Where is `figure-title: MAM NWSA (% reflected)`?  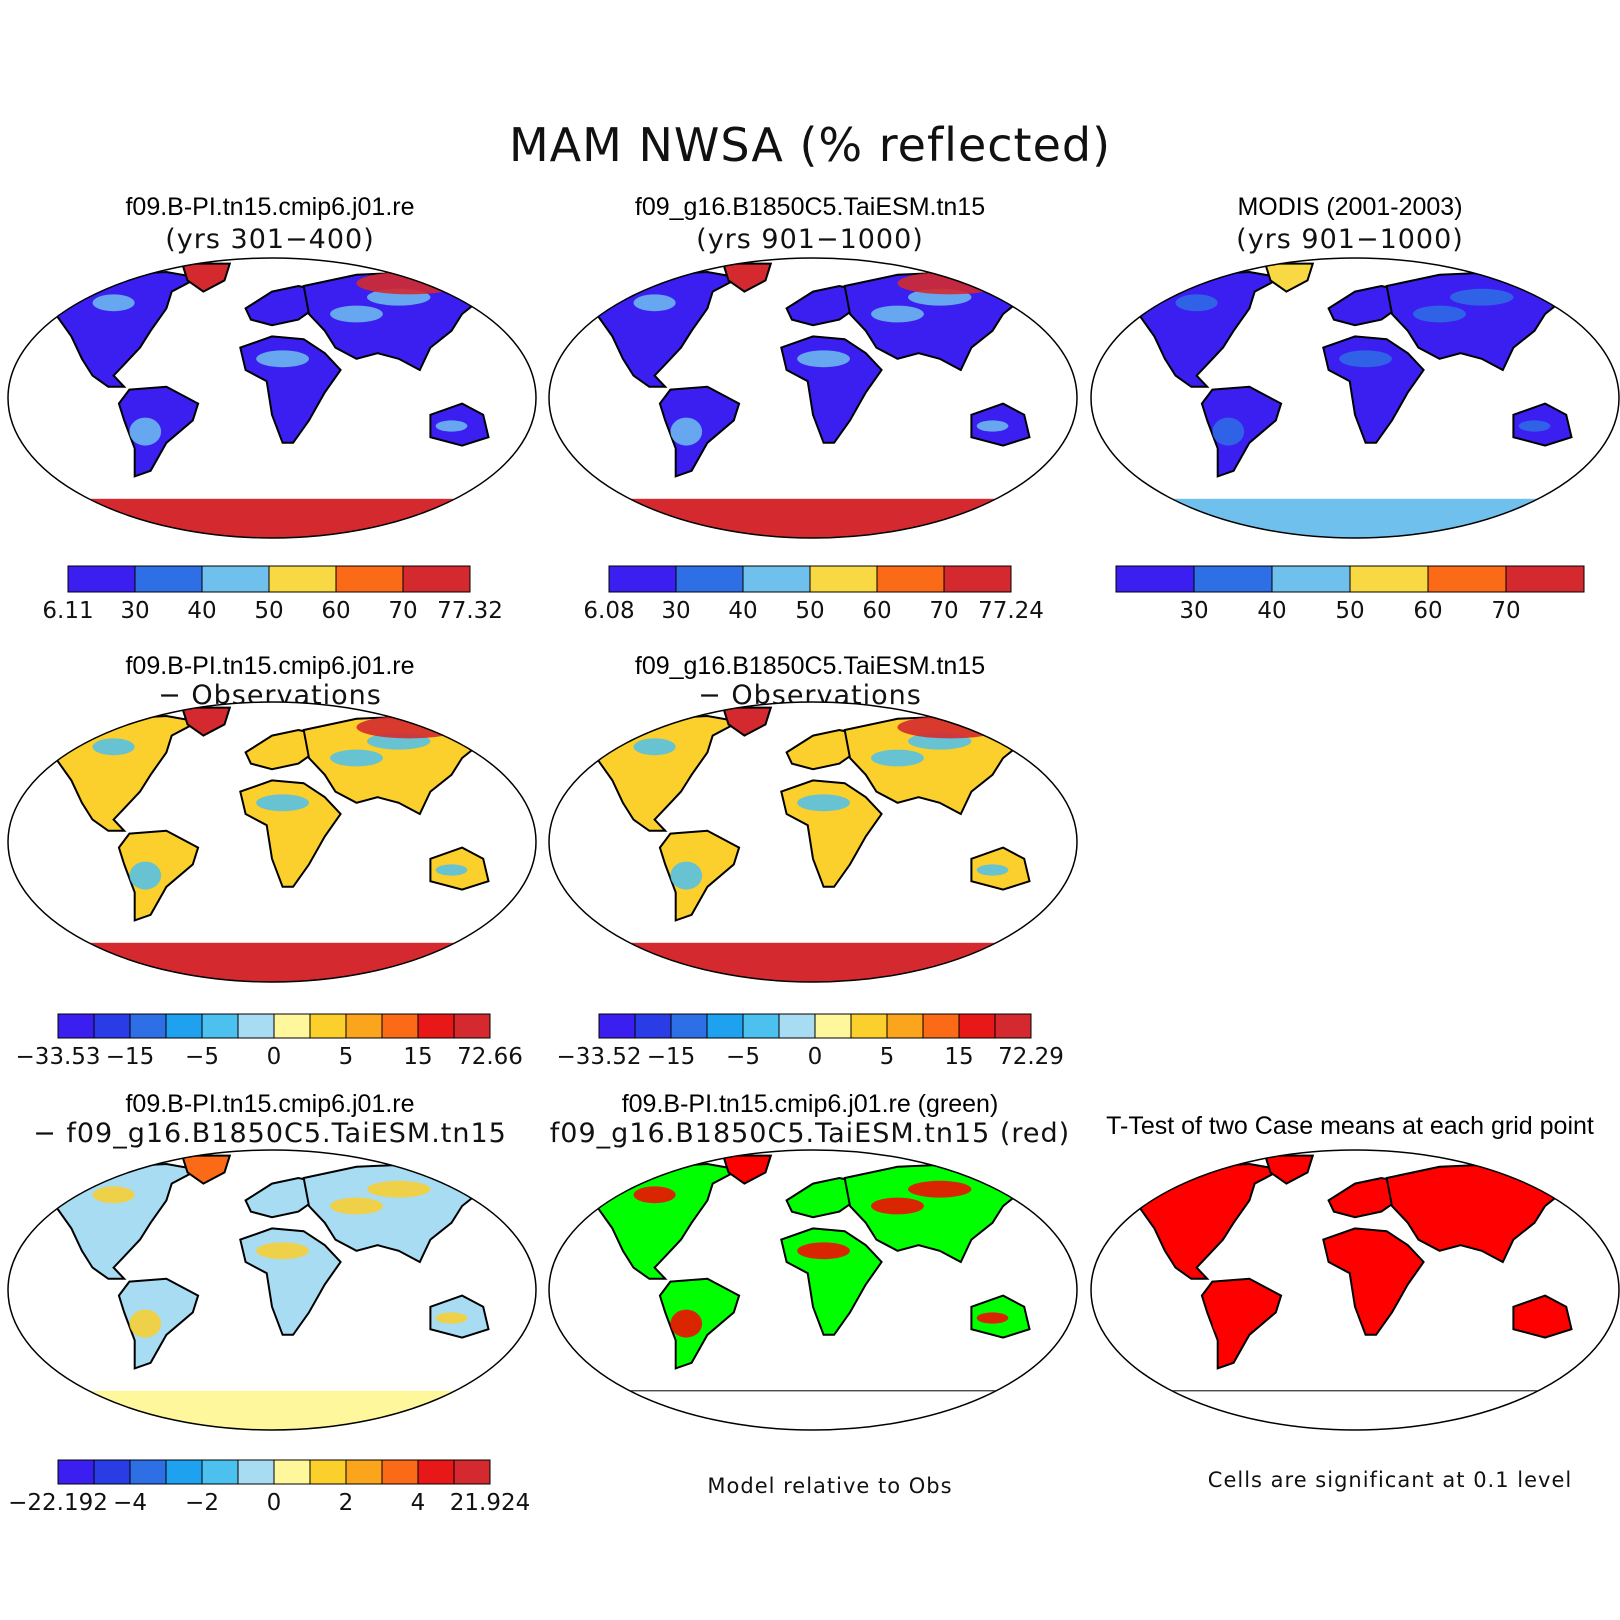 figure-title: MAM NWSA (% reflected) is located at coordinates (810, 145).